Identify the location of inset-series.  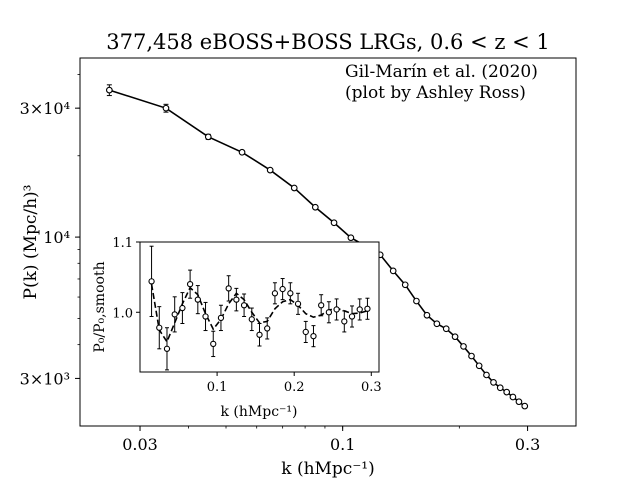
(259, 308).